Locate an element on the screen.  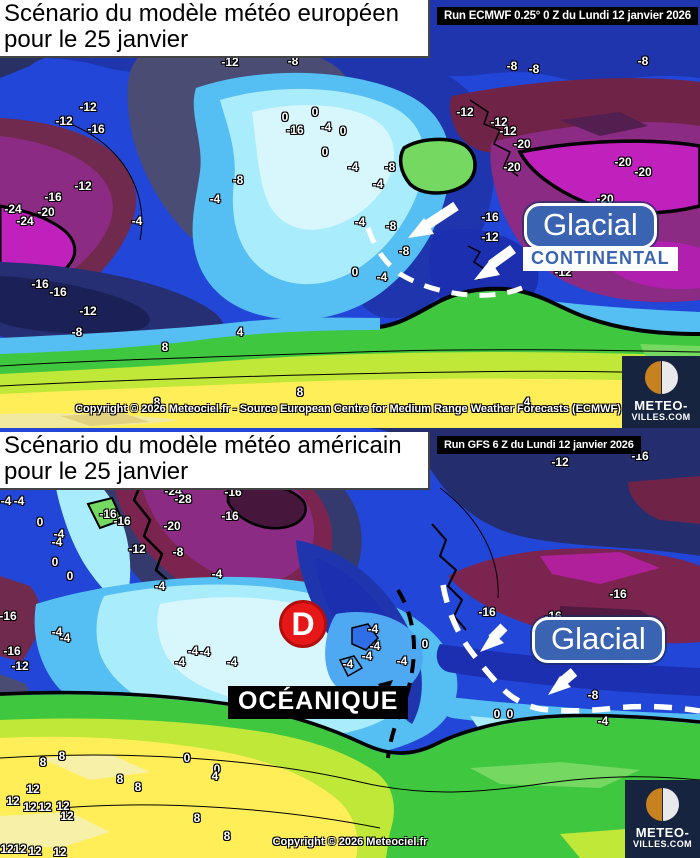
title-line1: Scénario du modèle météo européen is located at coordinates (201, 13).